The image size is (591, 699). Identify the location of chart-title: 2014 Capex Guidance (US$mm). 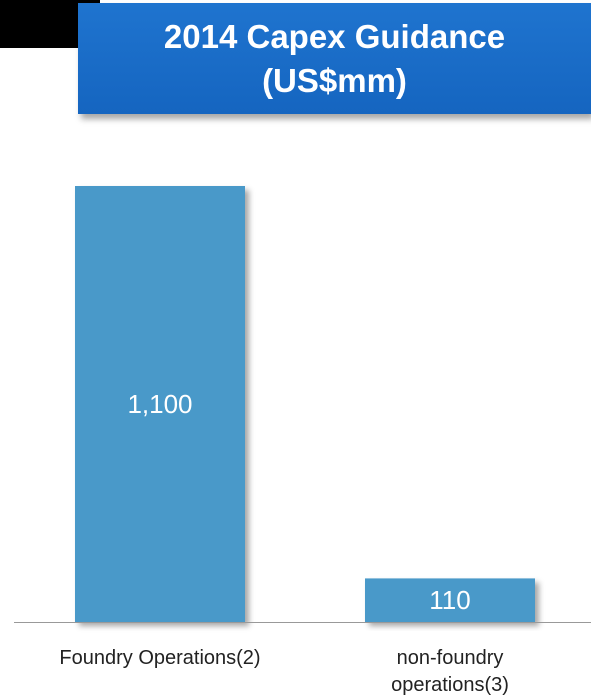
(334, 58).